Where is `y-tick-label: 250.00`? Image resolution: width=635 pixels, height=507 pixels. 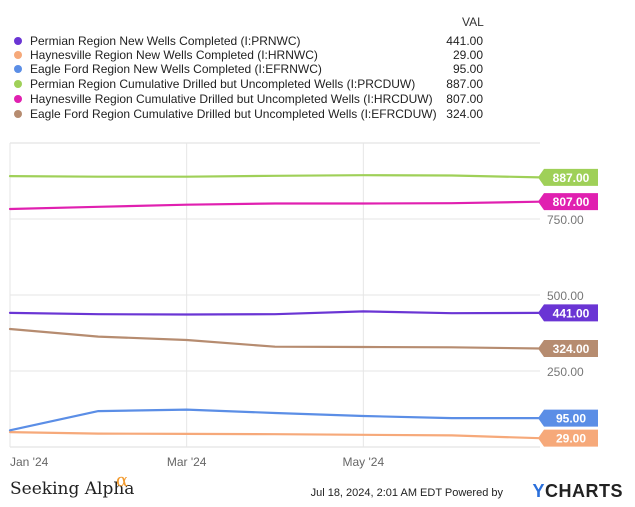
y-tick-label: 250.00 is located at coordinates (565, 372).